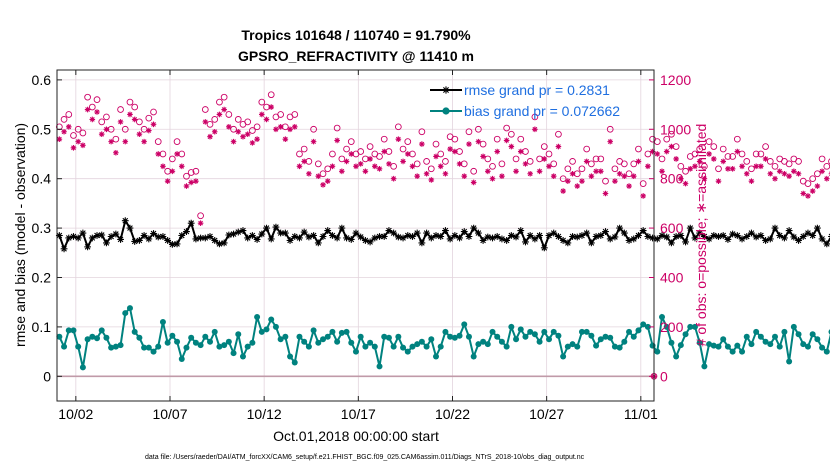  What do you see at coordinates (641, 414) in the screenshot?
I see `x-tick-label-6: 11/01` at bounding box center [641, 414].